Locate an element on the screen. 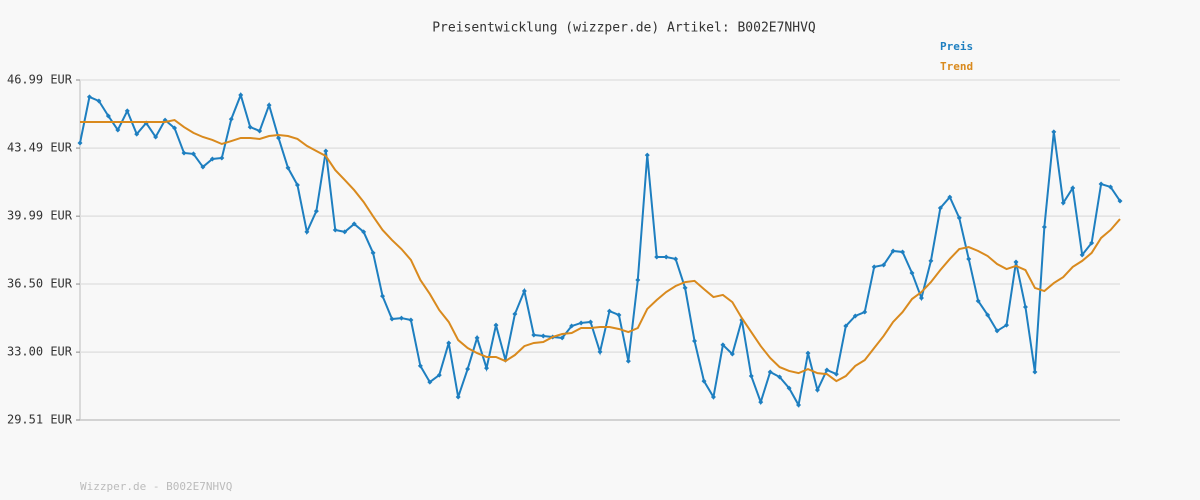 The width and height of the screenshot is (1200, 500). legend-label: Trend is located at coordinates (956, 66).